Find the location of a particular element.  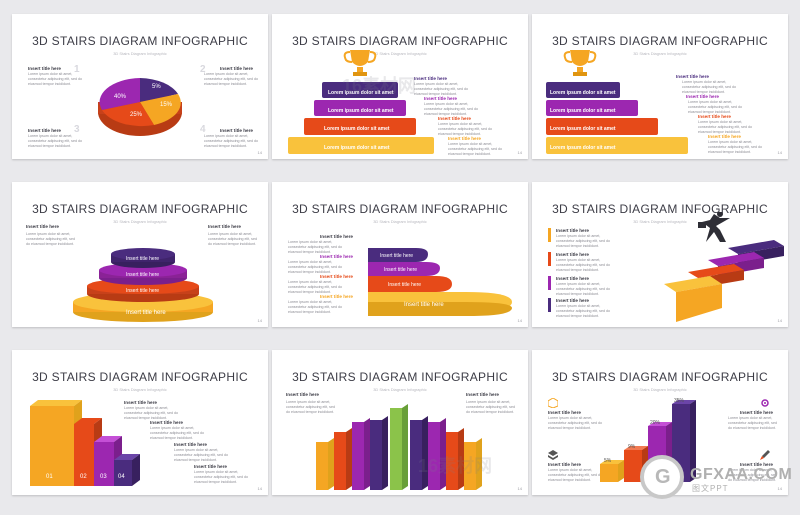

step-number: 1 is located at coordinates (77, 69).